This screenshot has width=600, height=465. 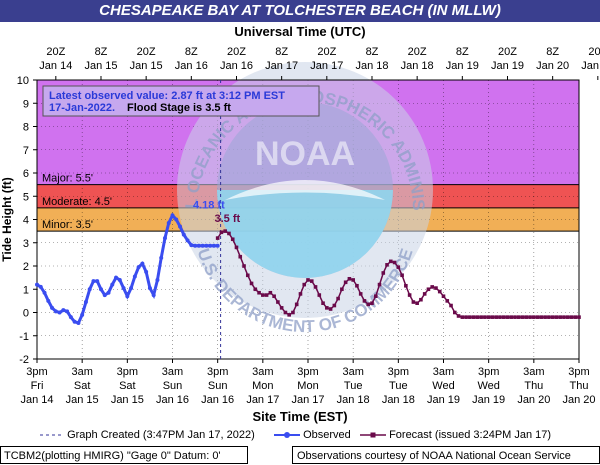 I want to click on bottom-tick-day: Sat, so click(x=82, y=386).